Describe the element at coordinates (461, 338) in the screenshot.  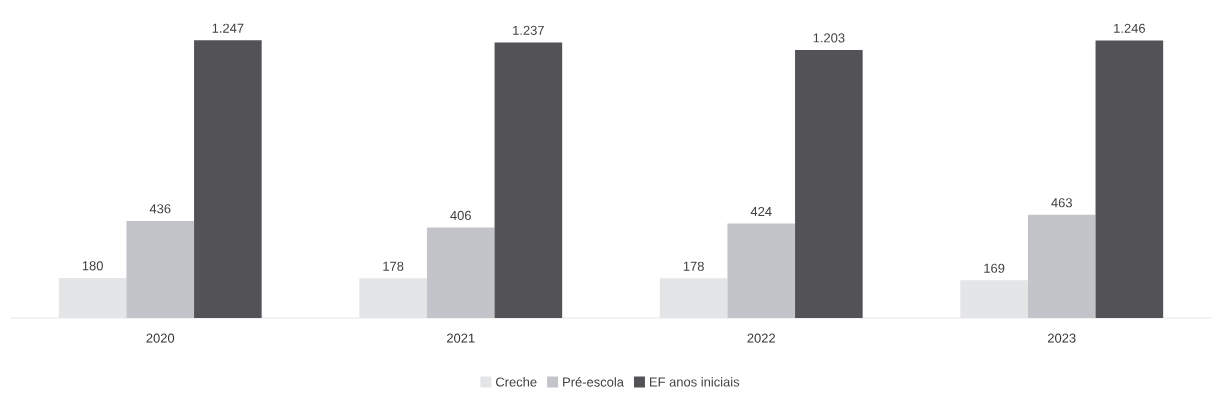
I see `x-tick-label: 2021` at that location.